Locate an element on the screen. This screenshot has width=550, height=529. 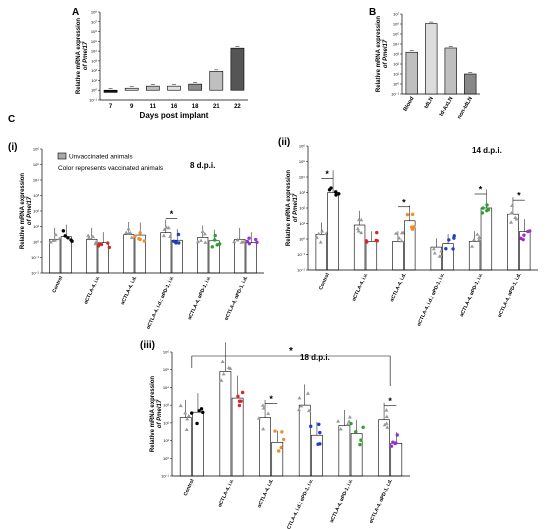
cii-y-tick-label: 10¹ is located at coordinates (302, 223).